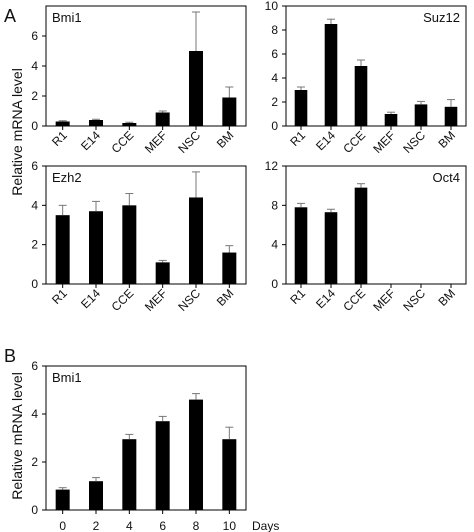 This screenshot has height=532, width=474. I want to click on y-tick-label: 12, so click(272, 166).